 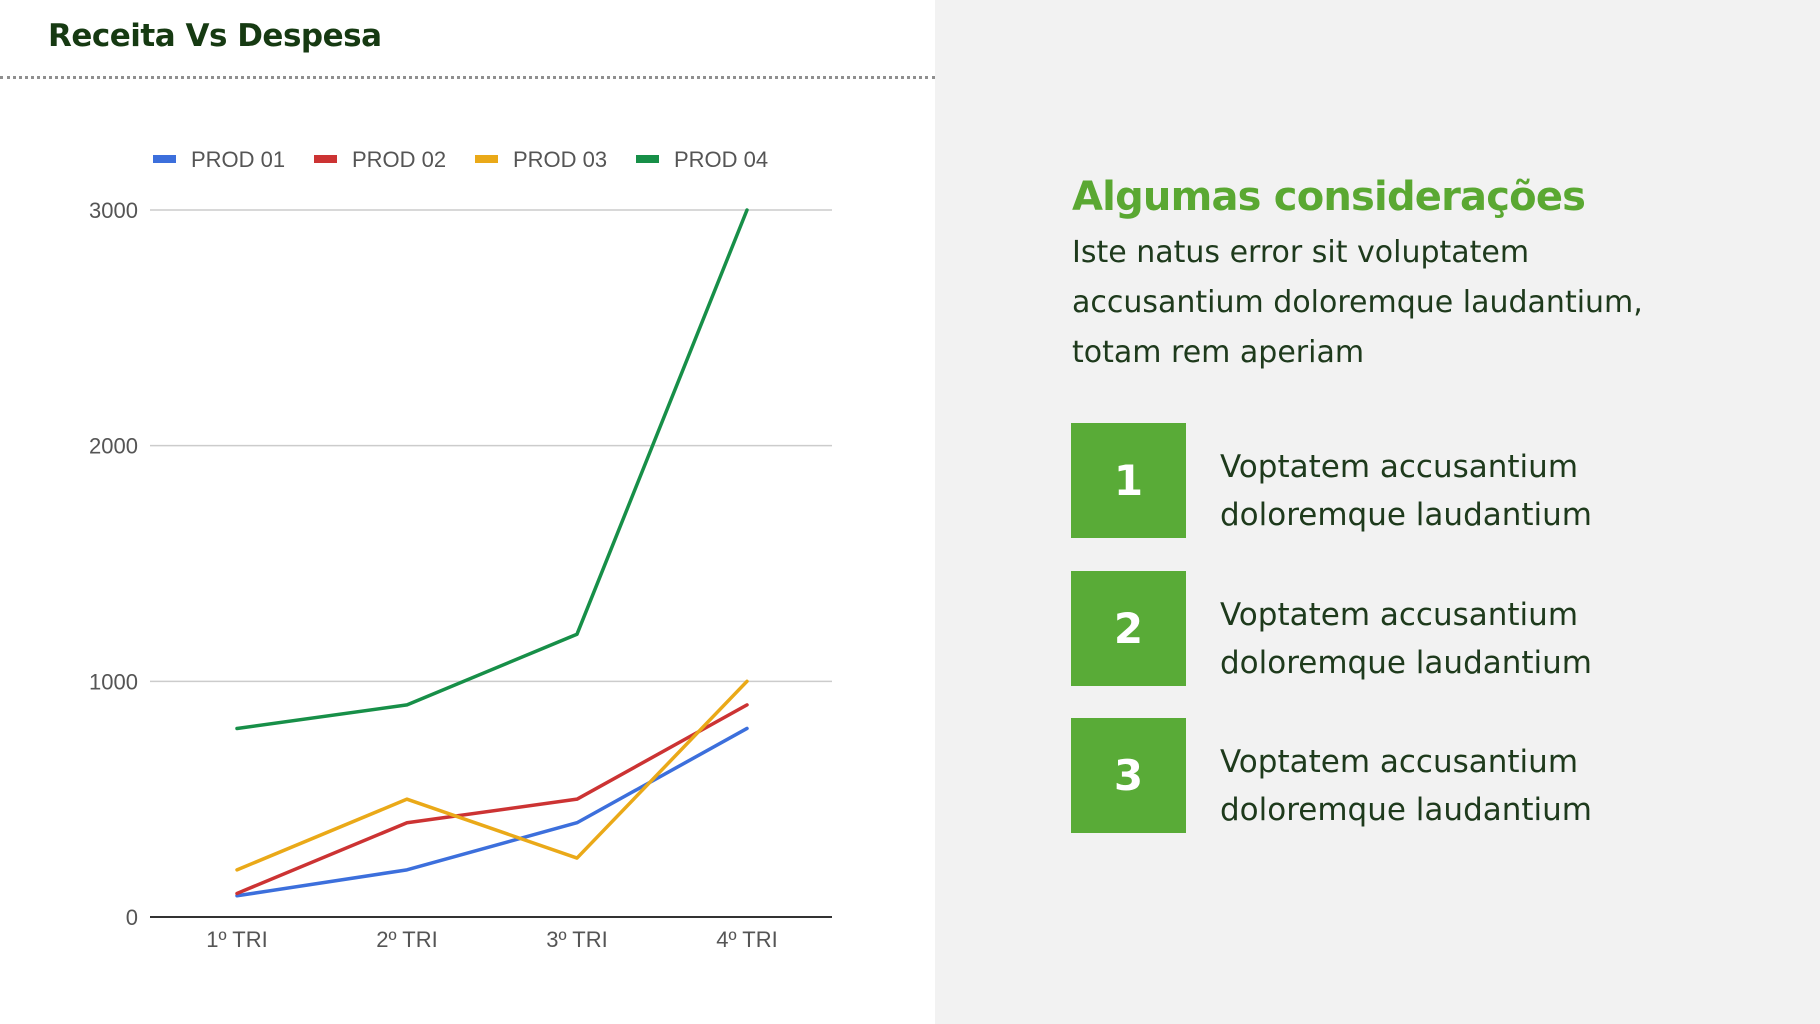 I want to click on item-number-badge: 1, so click(x=1128, y=480).